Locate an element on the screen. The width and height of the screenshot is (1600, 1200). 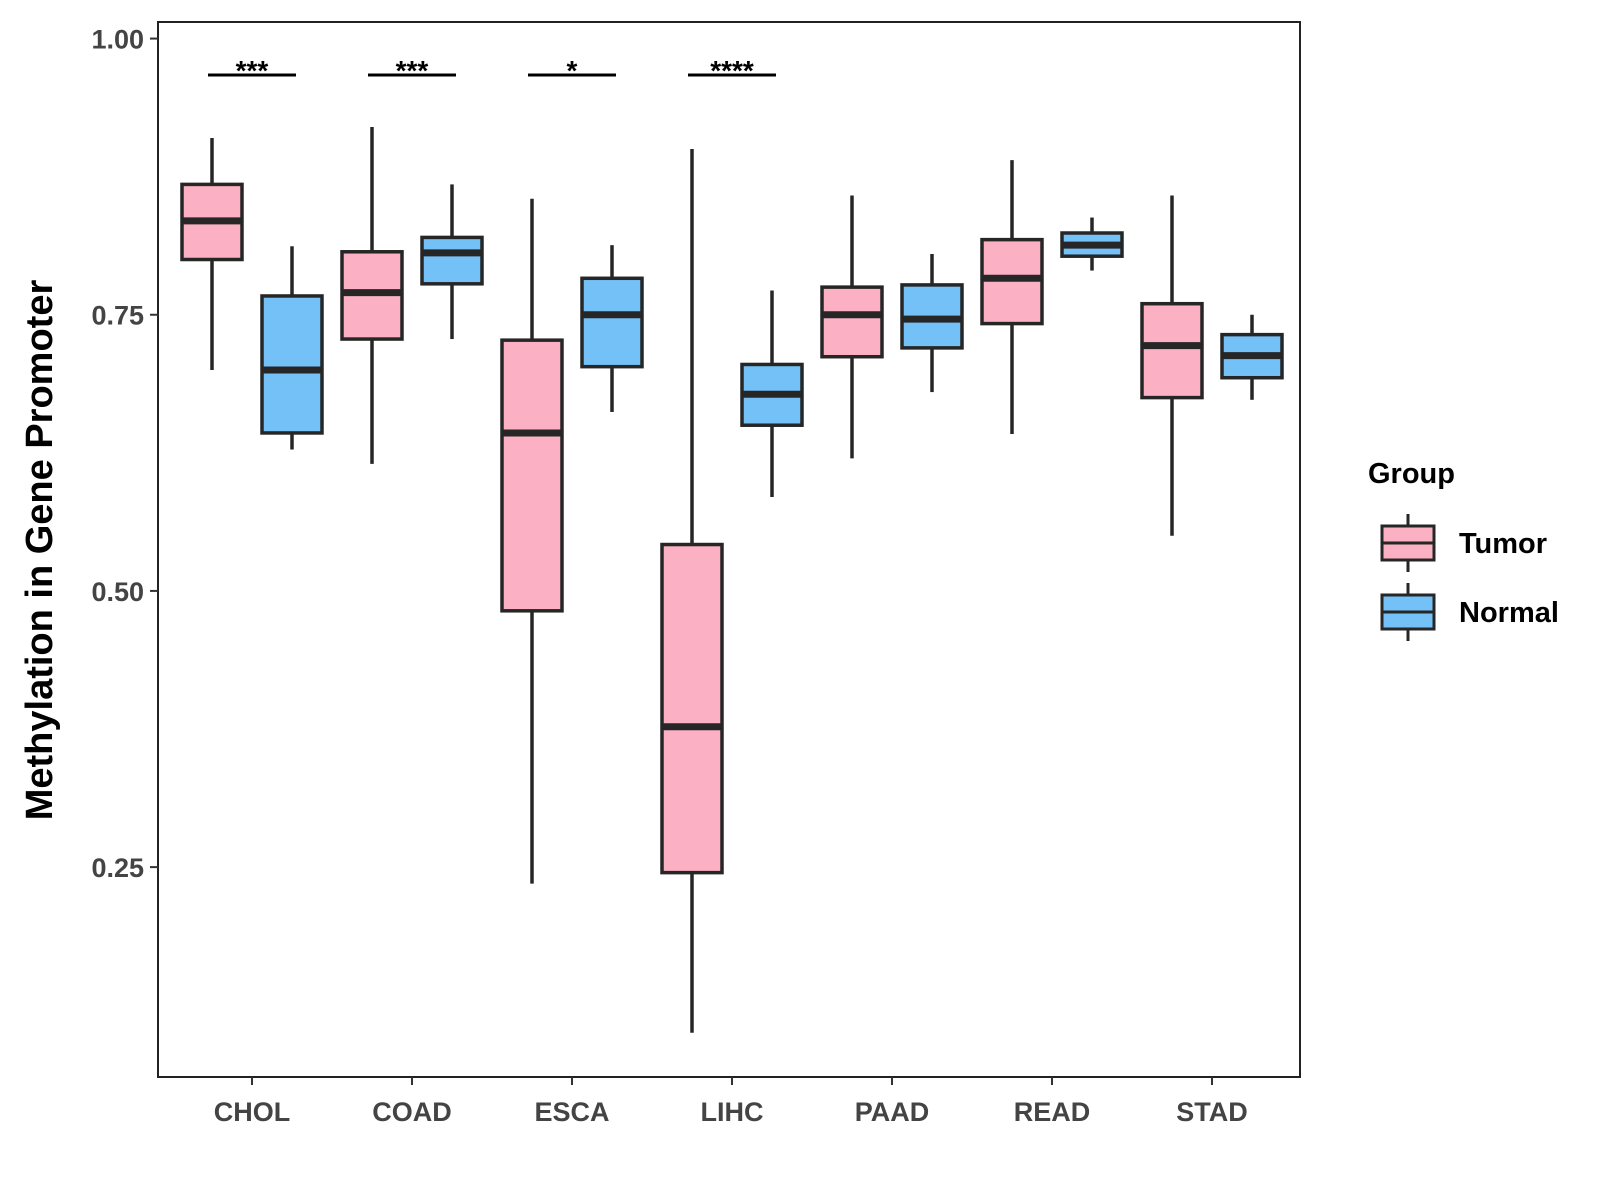
box-tumor-lihc is located at coordinates (692, 591).